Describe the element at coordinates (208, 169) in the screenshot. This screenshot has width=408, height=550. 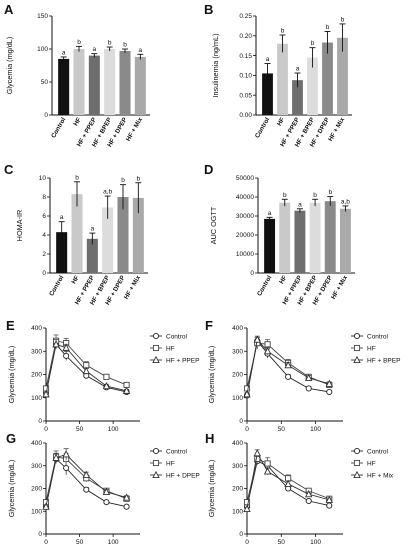
I see `panel-letter: D` at that location.